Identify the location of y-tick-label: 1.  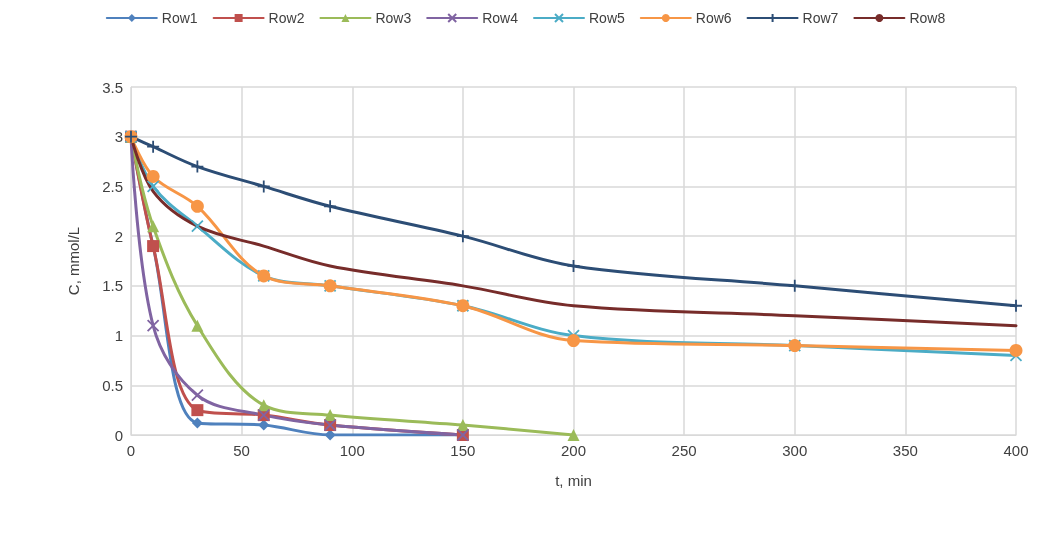
(118, 336).